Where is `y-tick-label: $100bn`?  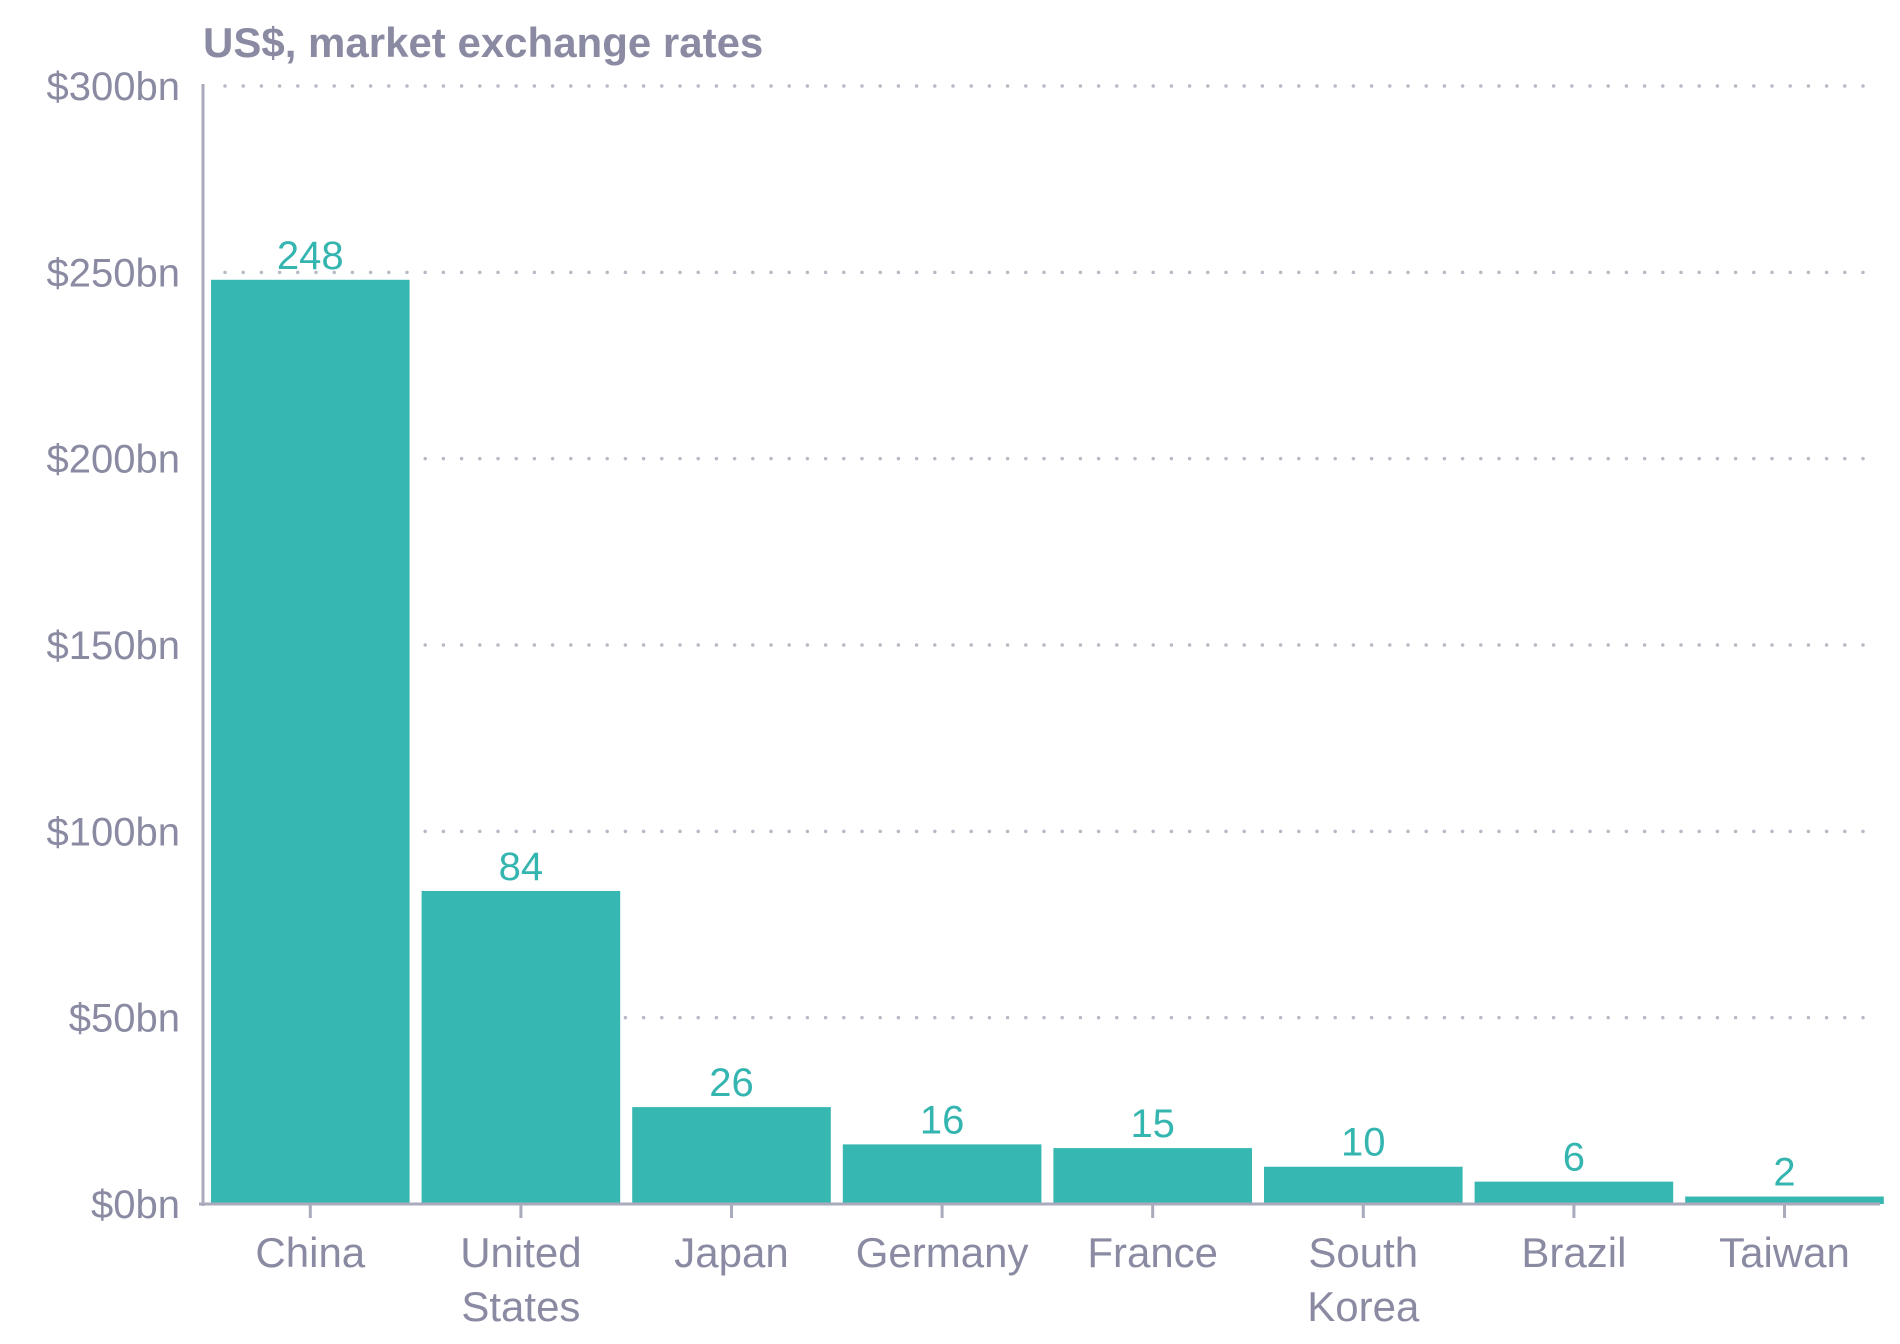
y-tick-label: $100bn is located at coordinates (113, 832).